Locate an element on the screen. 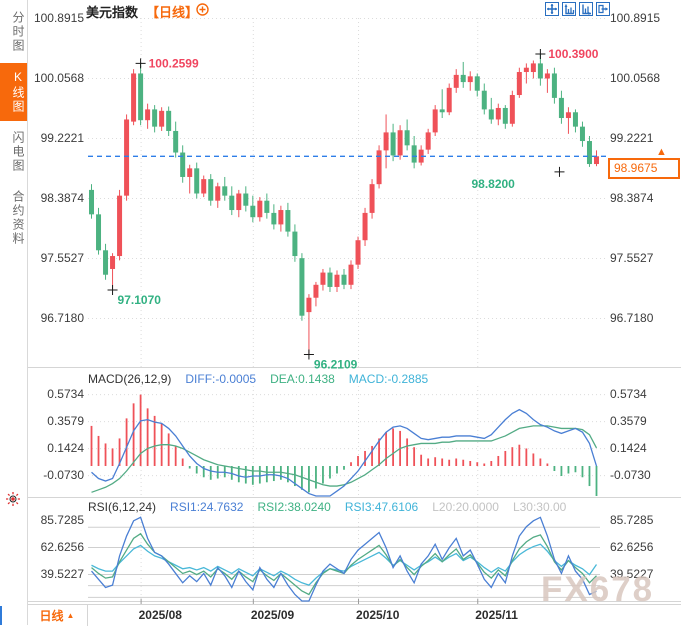 The image size is (681, 626). annotation-100.2599: 100.2599 is located at coordinates (174, 63).